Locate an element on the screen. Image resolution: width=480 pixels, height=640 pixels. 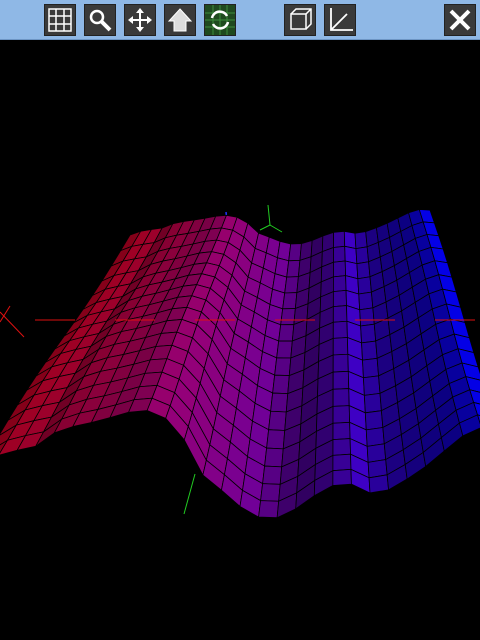
axes-button is located at coordinates (340, 20).